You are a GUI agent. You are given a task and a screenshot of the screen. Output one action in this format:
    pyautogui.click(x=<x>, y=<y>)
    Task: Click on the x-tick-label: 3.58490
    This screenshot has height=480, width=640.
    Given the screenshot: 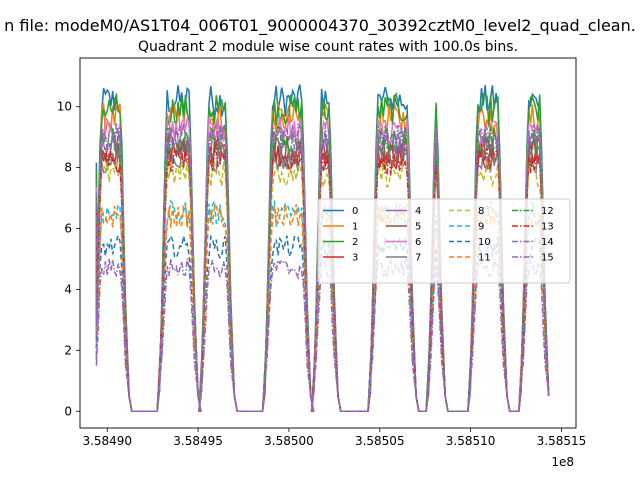 What is the action you would take?
    pyautogui.click(x=107, y=441)
    